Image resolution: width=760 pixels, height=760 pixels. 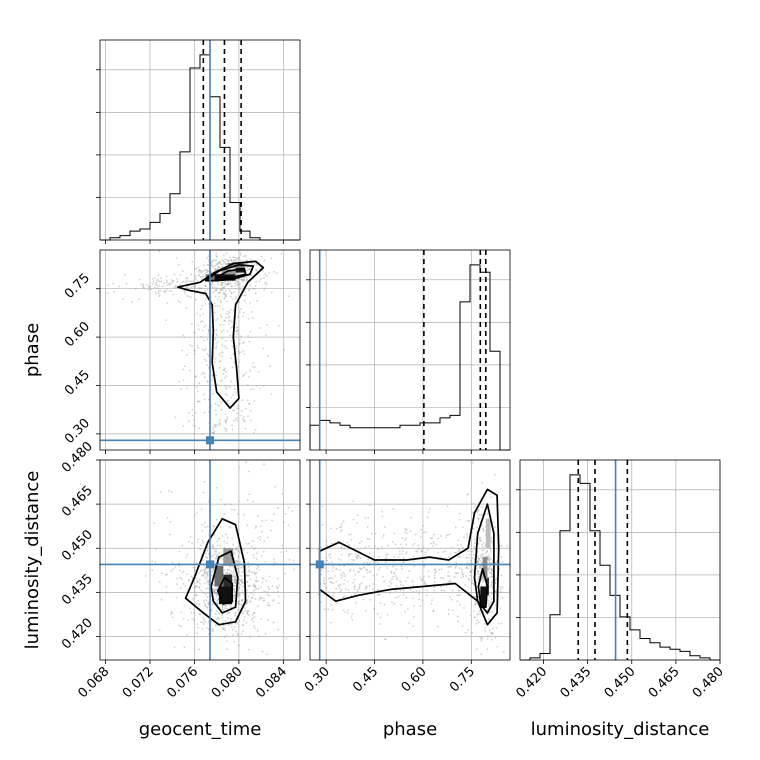 What do you see at coordinates (620, 729) in the screenshot?
I see `x-axis-label-luminosity-distance: luminosity_distance` at bounding box center [620, 729].